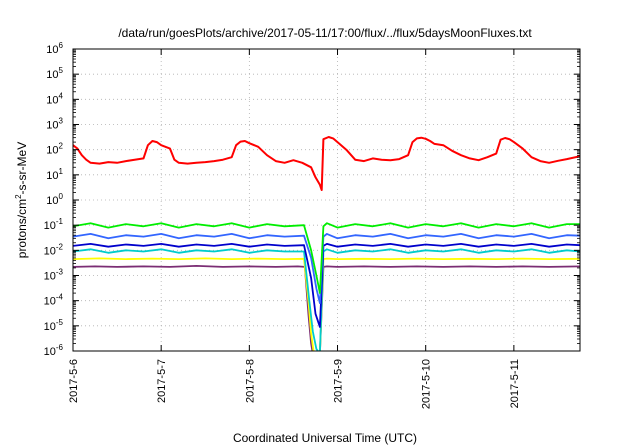  I want to click on y-tick-label: 10³, so click(54, 124).